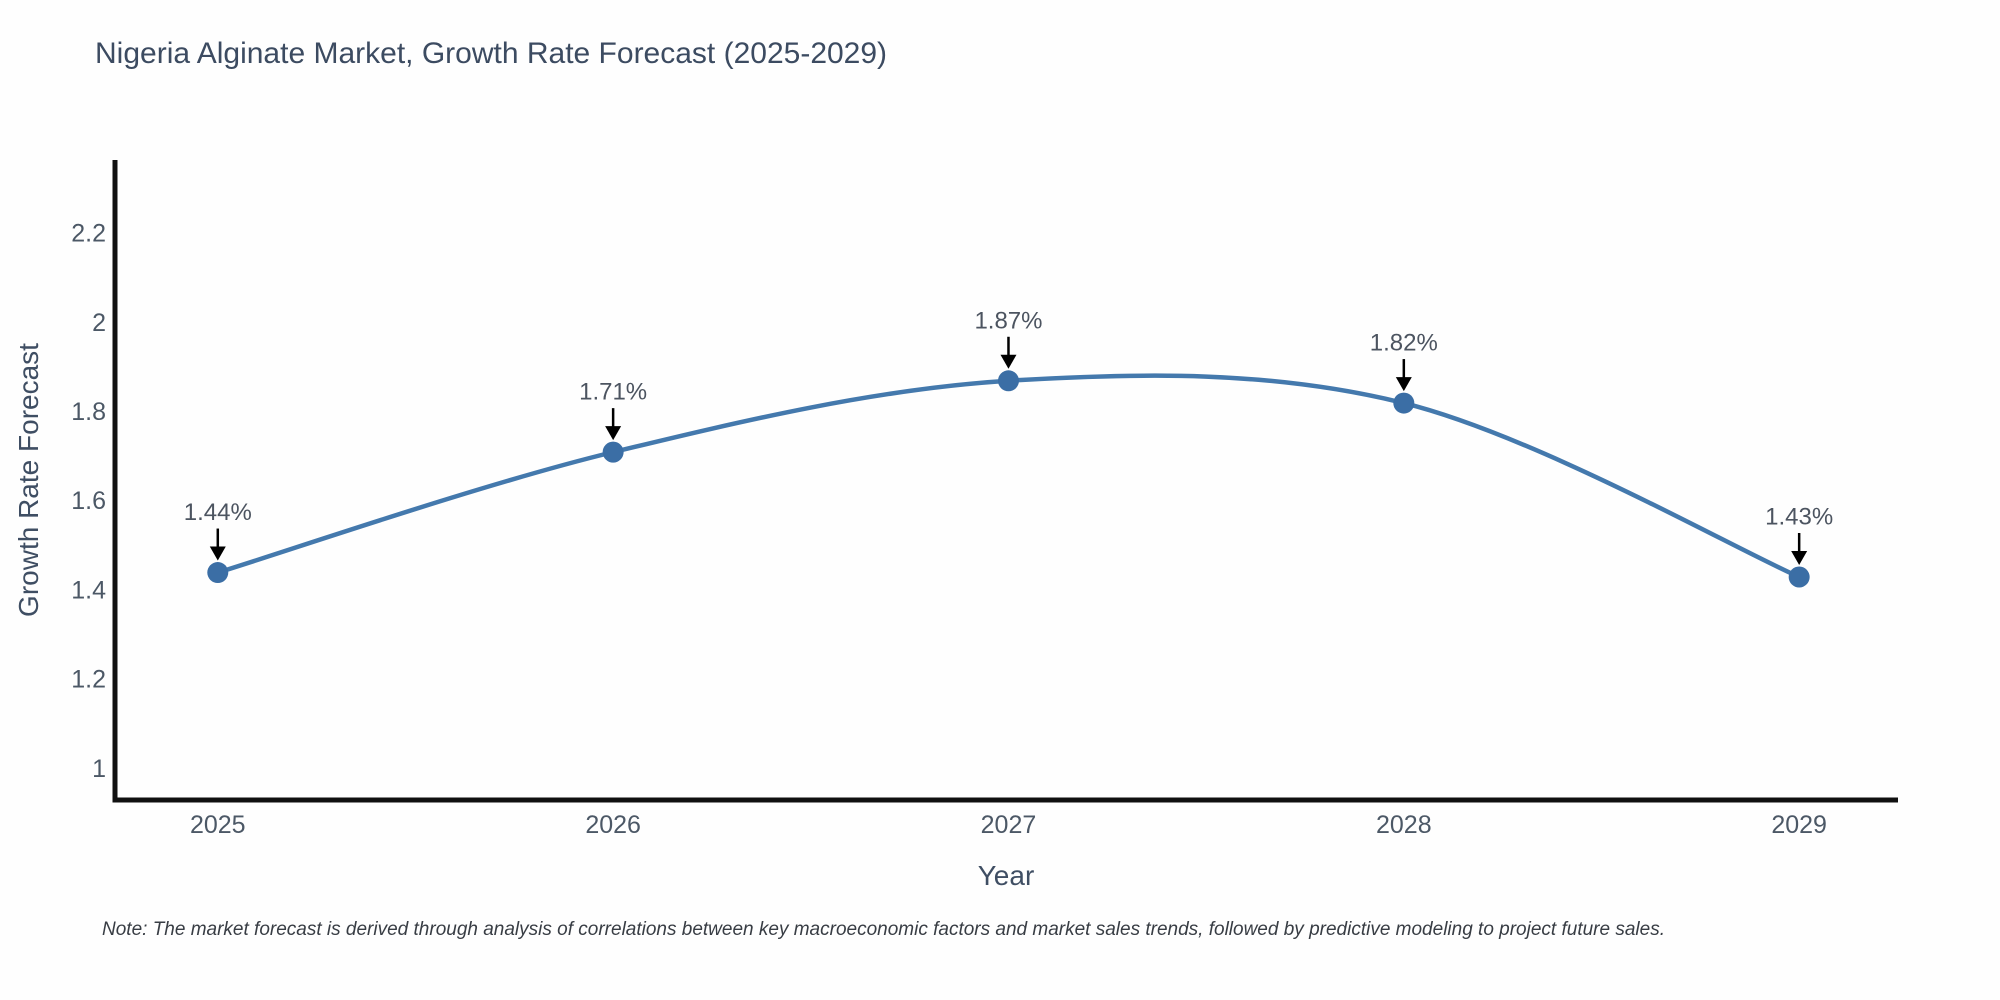 Image resolution: width=2000 pixels, height=1000 pixels. What do you see at coordinates (1009, 825) in the screenshot?
I see `x-tick-label: 2027` at bounding box center [1009, 825].